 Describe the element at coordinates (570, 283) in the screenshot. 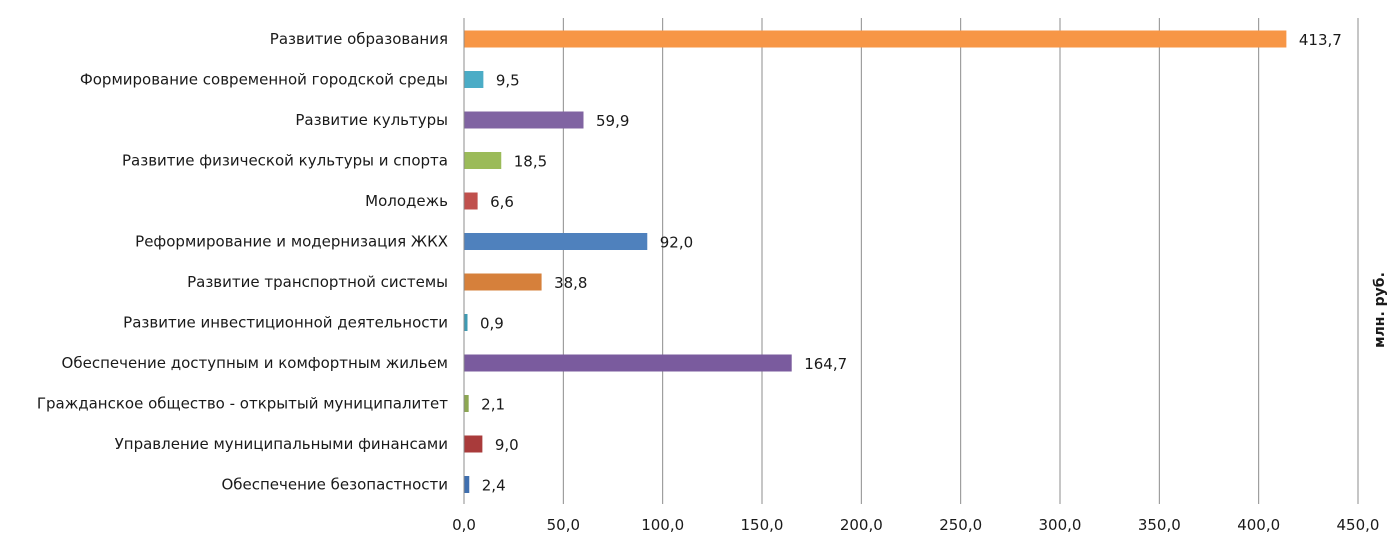

I see `value-label: 38,8` at that location.